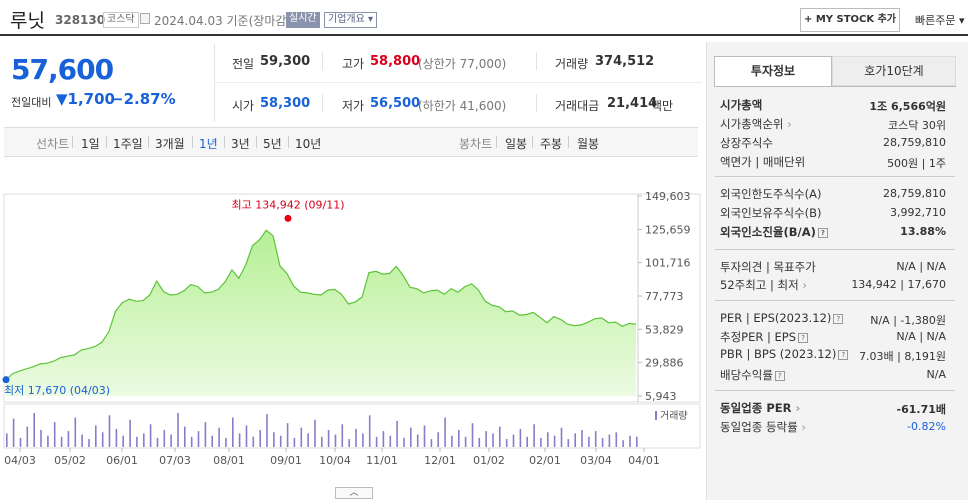 The image size is (968, 500). What do you see at coordinates (773, 71) in the screenshot?
I see `tab-investment-info: 투자정보` at bounding box center [773, 71].